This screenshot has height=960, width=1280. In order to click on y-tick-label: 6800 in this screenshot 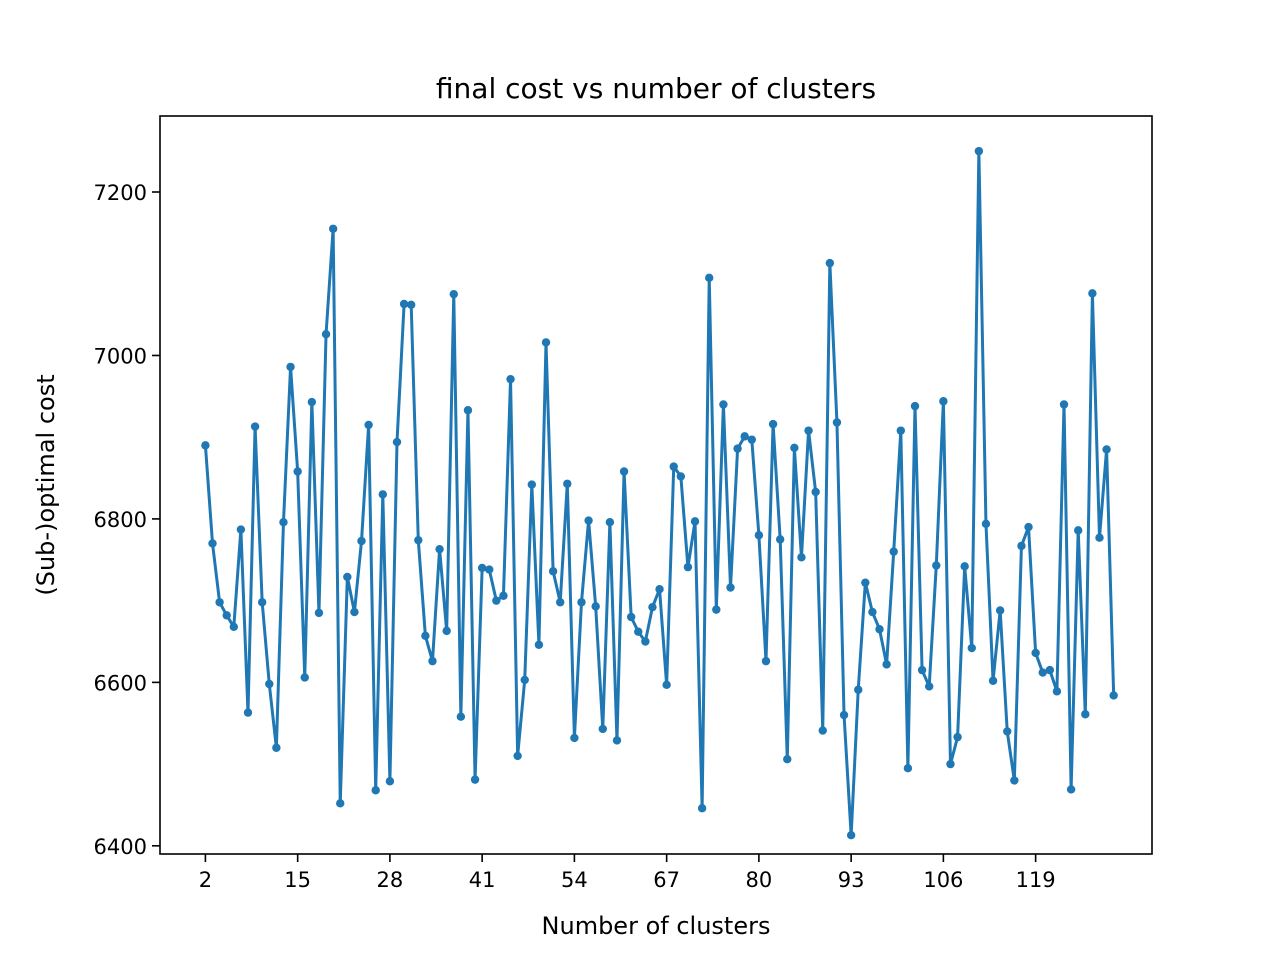, I will do `click(120, 520)`.